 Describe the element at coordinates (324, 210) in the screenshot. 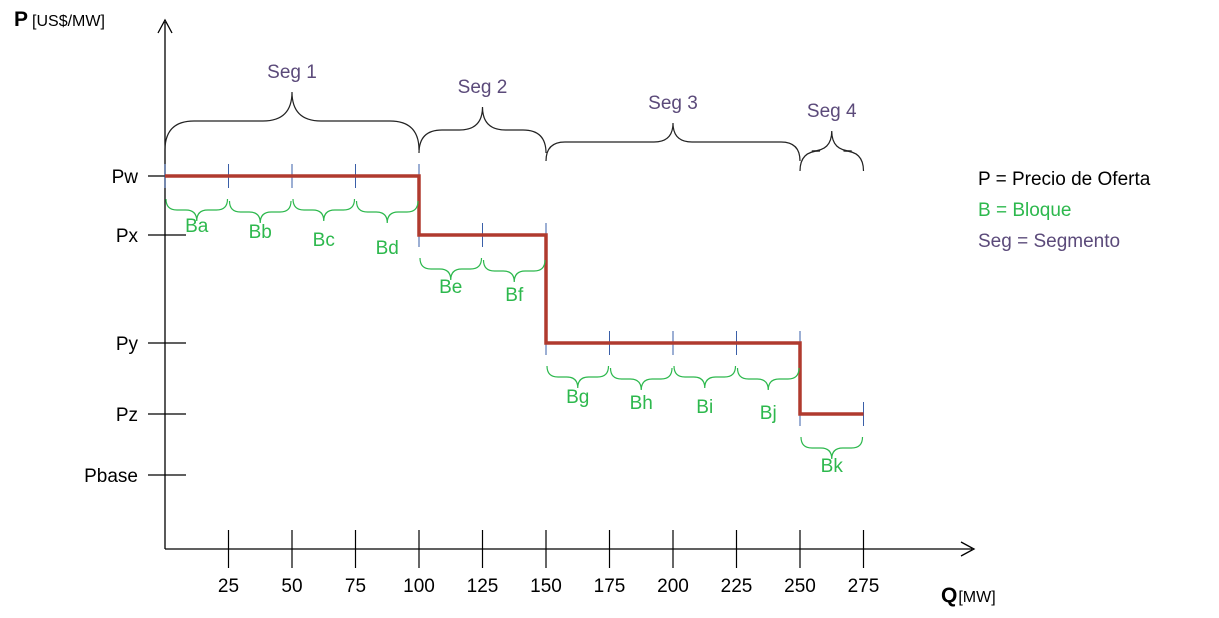

I see `block-brace-bc` at that location.